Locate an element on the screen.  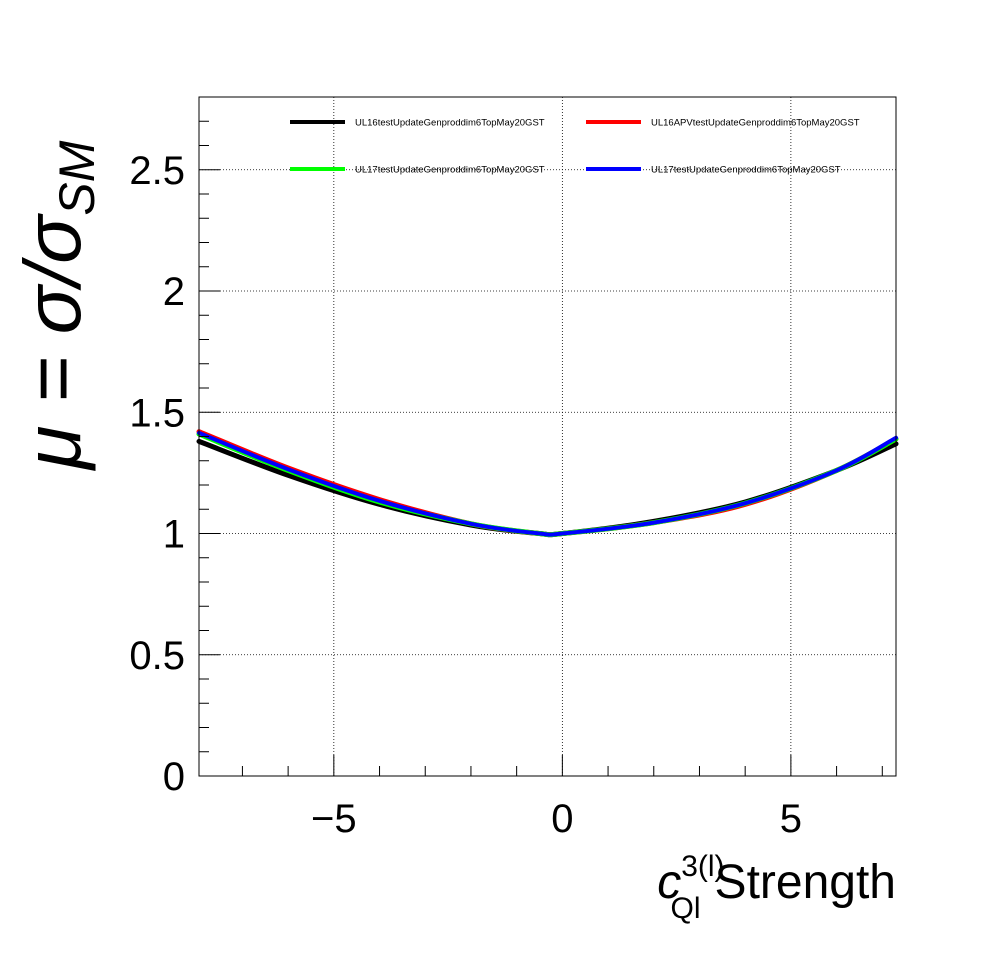
legend-label: UL16testUpdateGenproddim6TopMay20GST is located at coordinates (450, 123).